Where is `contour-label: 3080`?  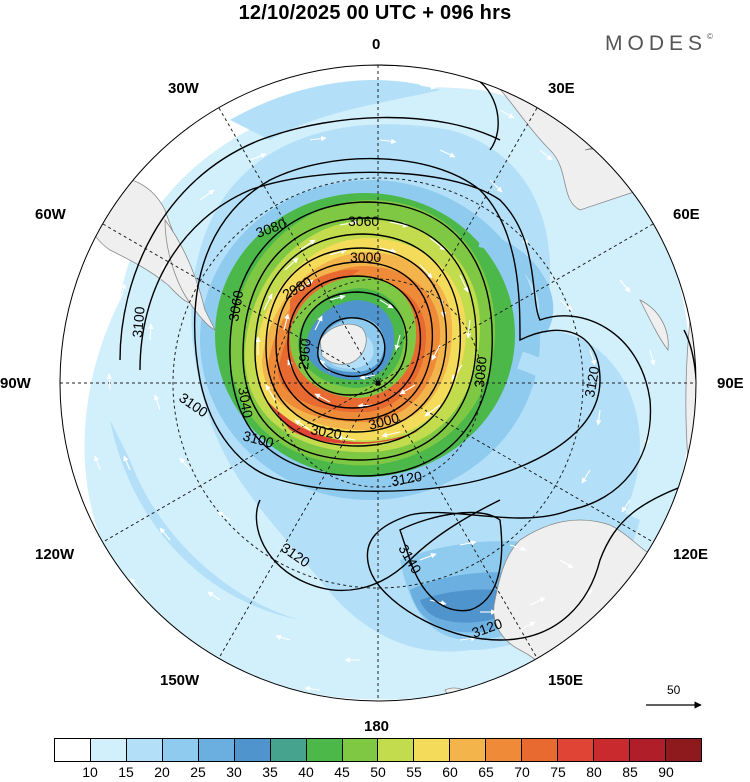 contour-label: 3080 is located at coordinates (480, 372).